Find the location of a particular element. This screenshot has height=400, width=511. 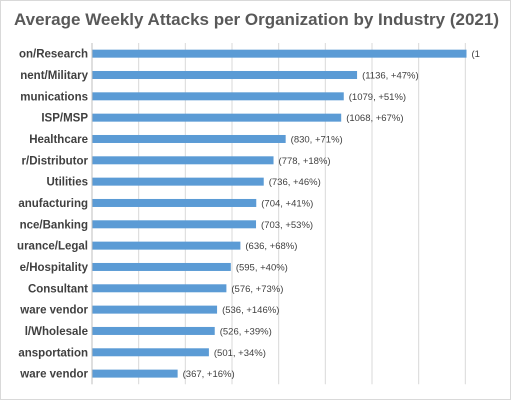

data-label: (830, +71%) is located at coordinates (317, 139).